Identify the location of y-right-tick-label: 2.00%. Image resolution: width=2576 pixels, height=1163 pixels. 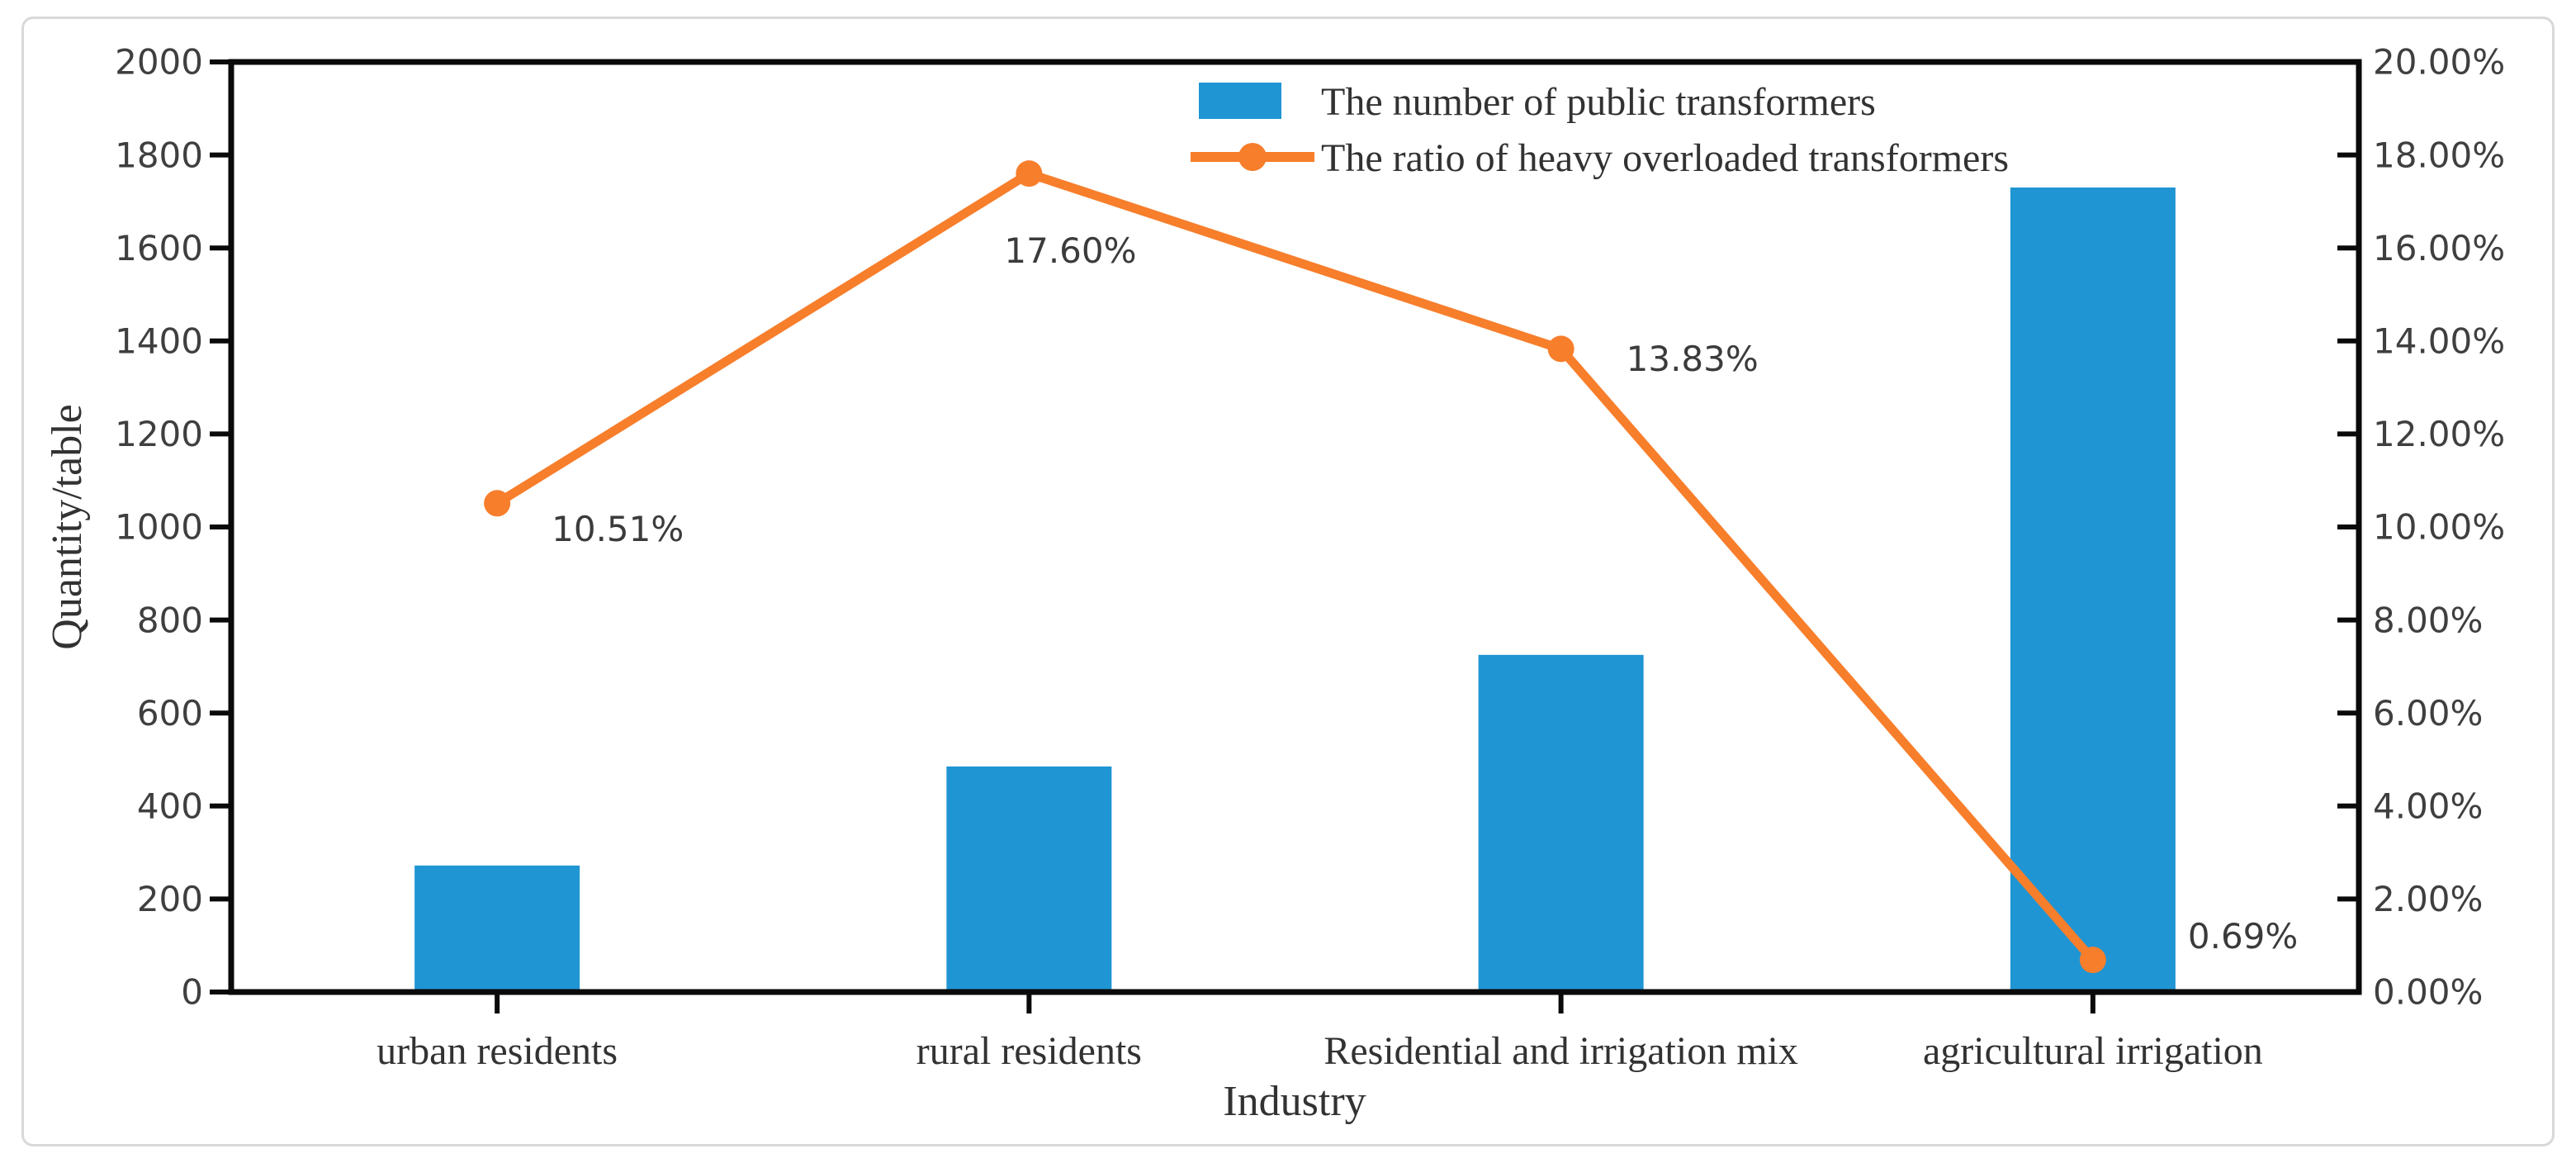
(2428, 899).